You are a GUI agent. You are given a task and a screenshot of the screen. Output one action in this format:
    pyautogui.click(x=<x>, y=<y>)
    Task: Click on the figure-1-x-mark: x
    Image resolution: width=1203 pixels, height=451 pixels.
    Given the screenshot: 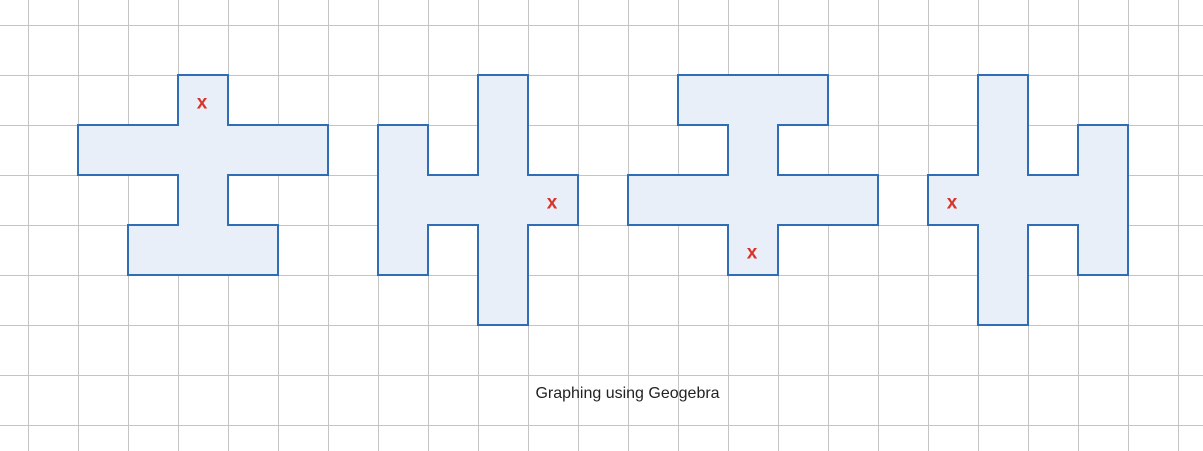 What is the action you would take?
    pyautogui.click(x=202, y=103)
    